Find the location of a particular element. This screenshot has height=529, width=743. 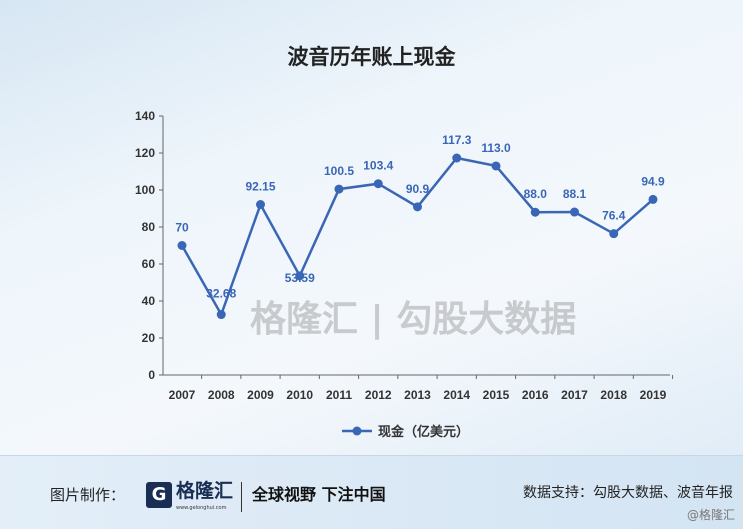

y-tick-label: 120 is located at coordinates (145, 153).